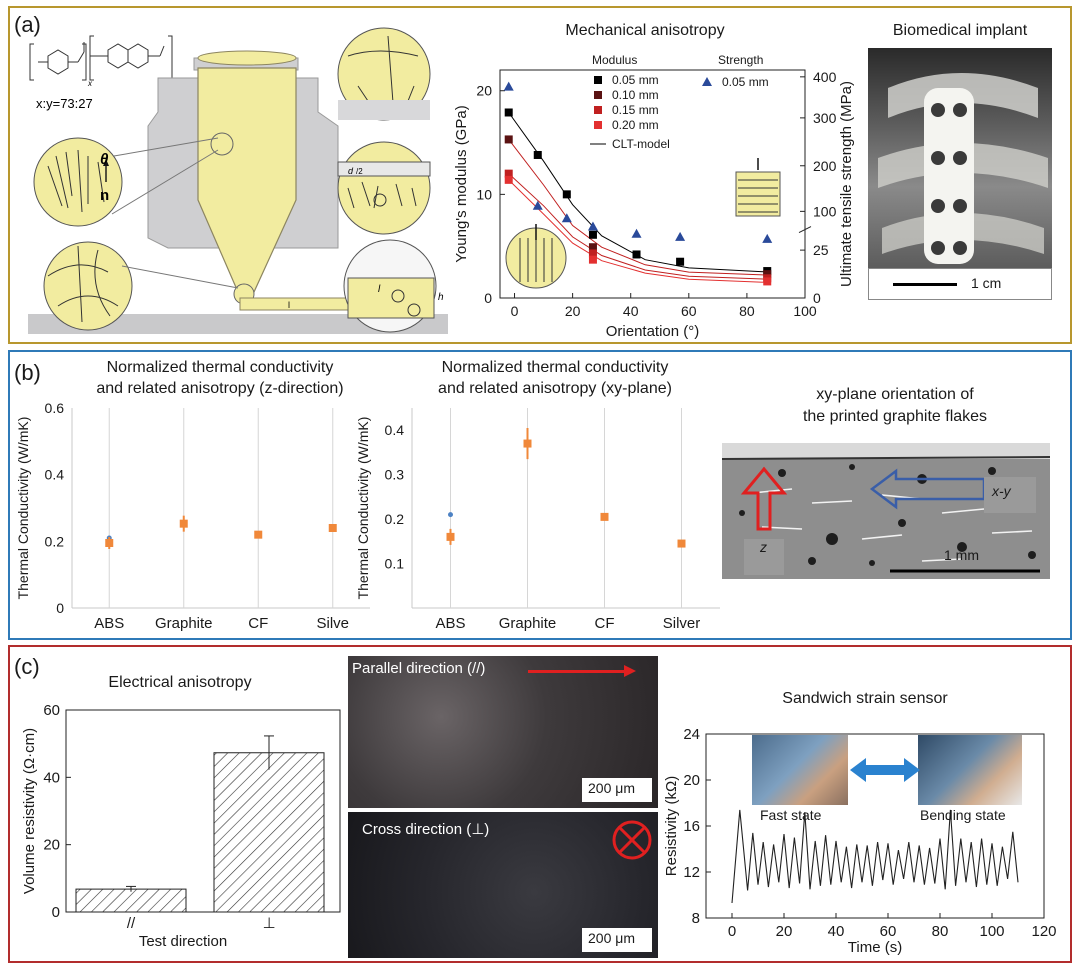 The width and height of the screenshot is (1080, 968). Describe the element at coordinates (395, 430) in the screenshot. I see `thermal-xy-y-tick-label: 0.4` at that location.